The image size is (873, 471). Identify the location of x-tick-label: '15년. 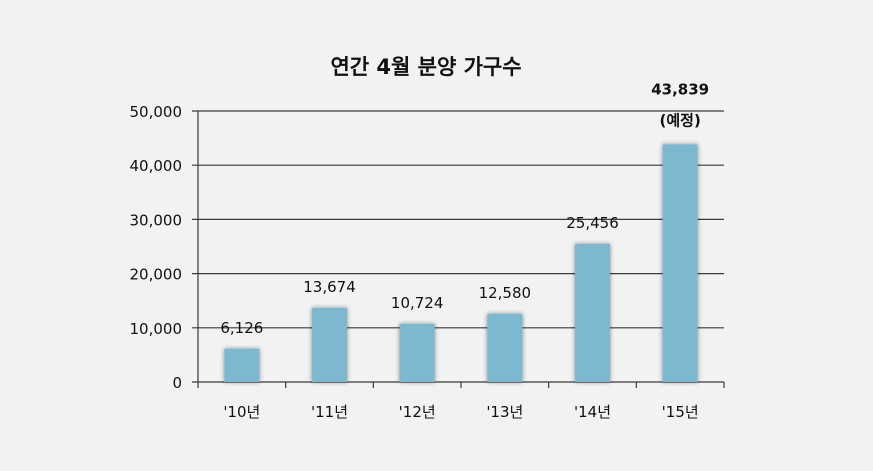
(680, 412).